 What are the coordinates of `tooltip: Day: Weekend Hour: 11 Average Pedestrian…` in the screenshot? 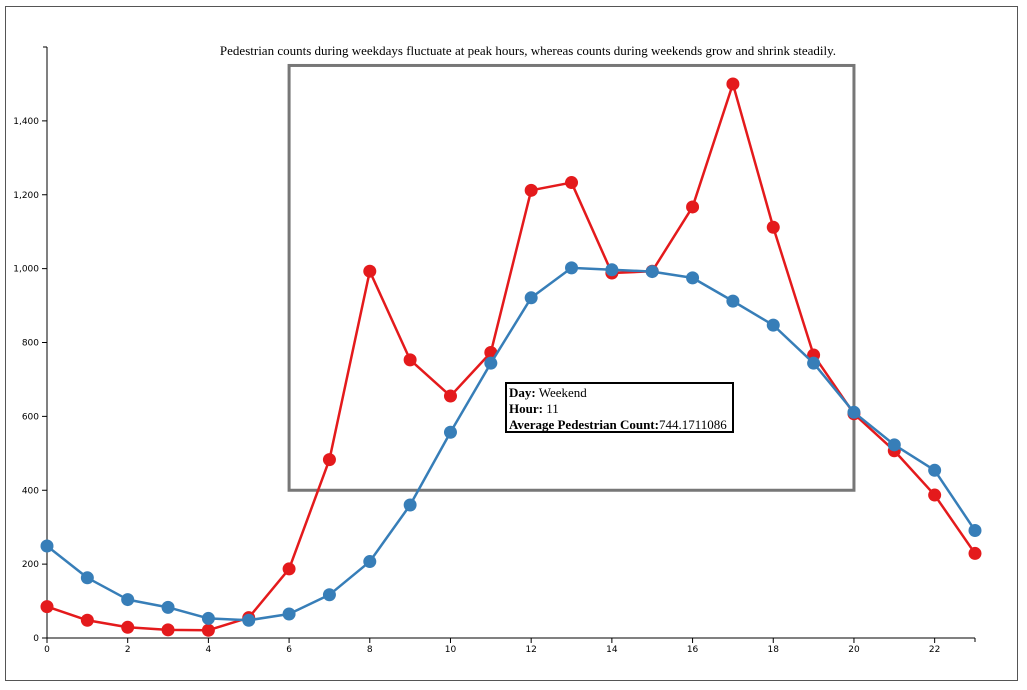 It's located at (619, 407).